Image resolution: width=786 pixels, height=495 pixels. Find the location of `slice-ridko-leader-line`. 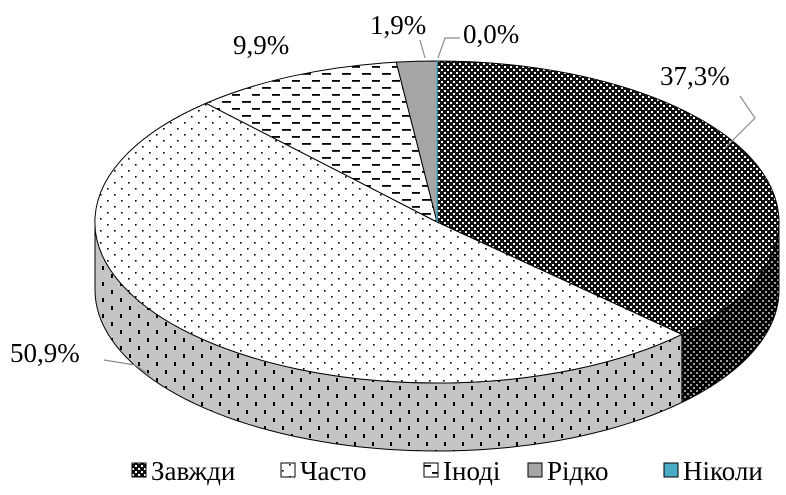

slice-ridko-leader-line is located at coordinates (422, 49).